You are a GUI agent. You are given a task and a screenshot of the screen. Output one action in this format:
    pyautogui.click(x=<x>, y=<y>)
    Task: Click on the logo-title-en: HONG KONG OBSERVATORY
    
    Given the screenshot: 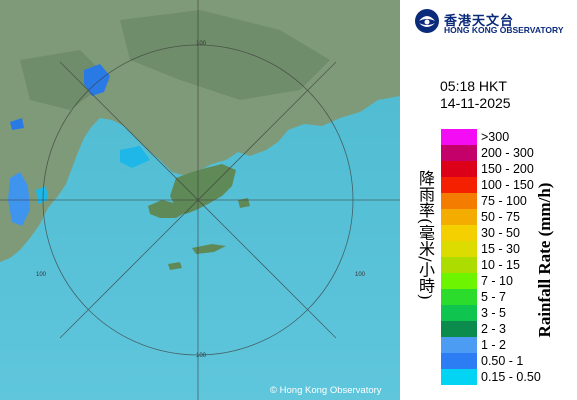 What is the action you would take?
    pyautogui.click(x=504, y=30)
    